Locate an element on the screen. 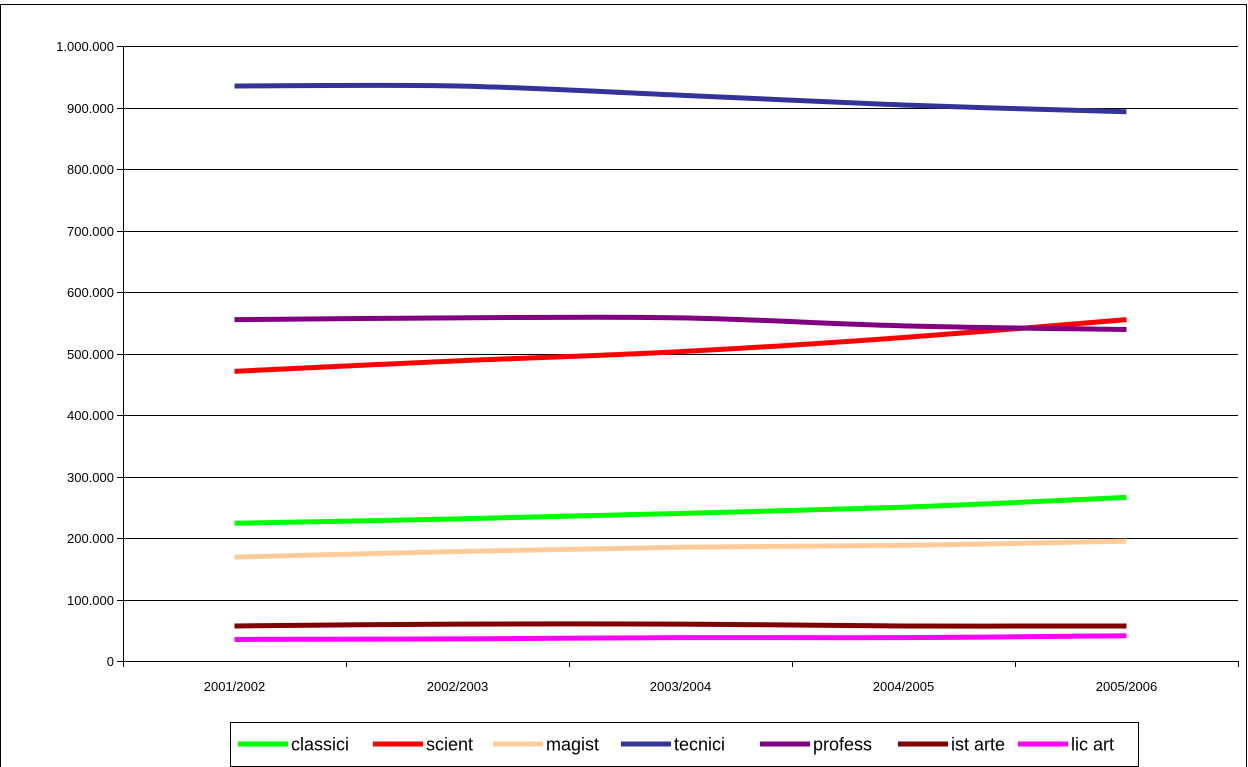  series-line-scient is located at coordinates (680, 345).